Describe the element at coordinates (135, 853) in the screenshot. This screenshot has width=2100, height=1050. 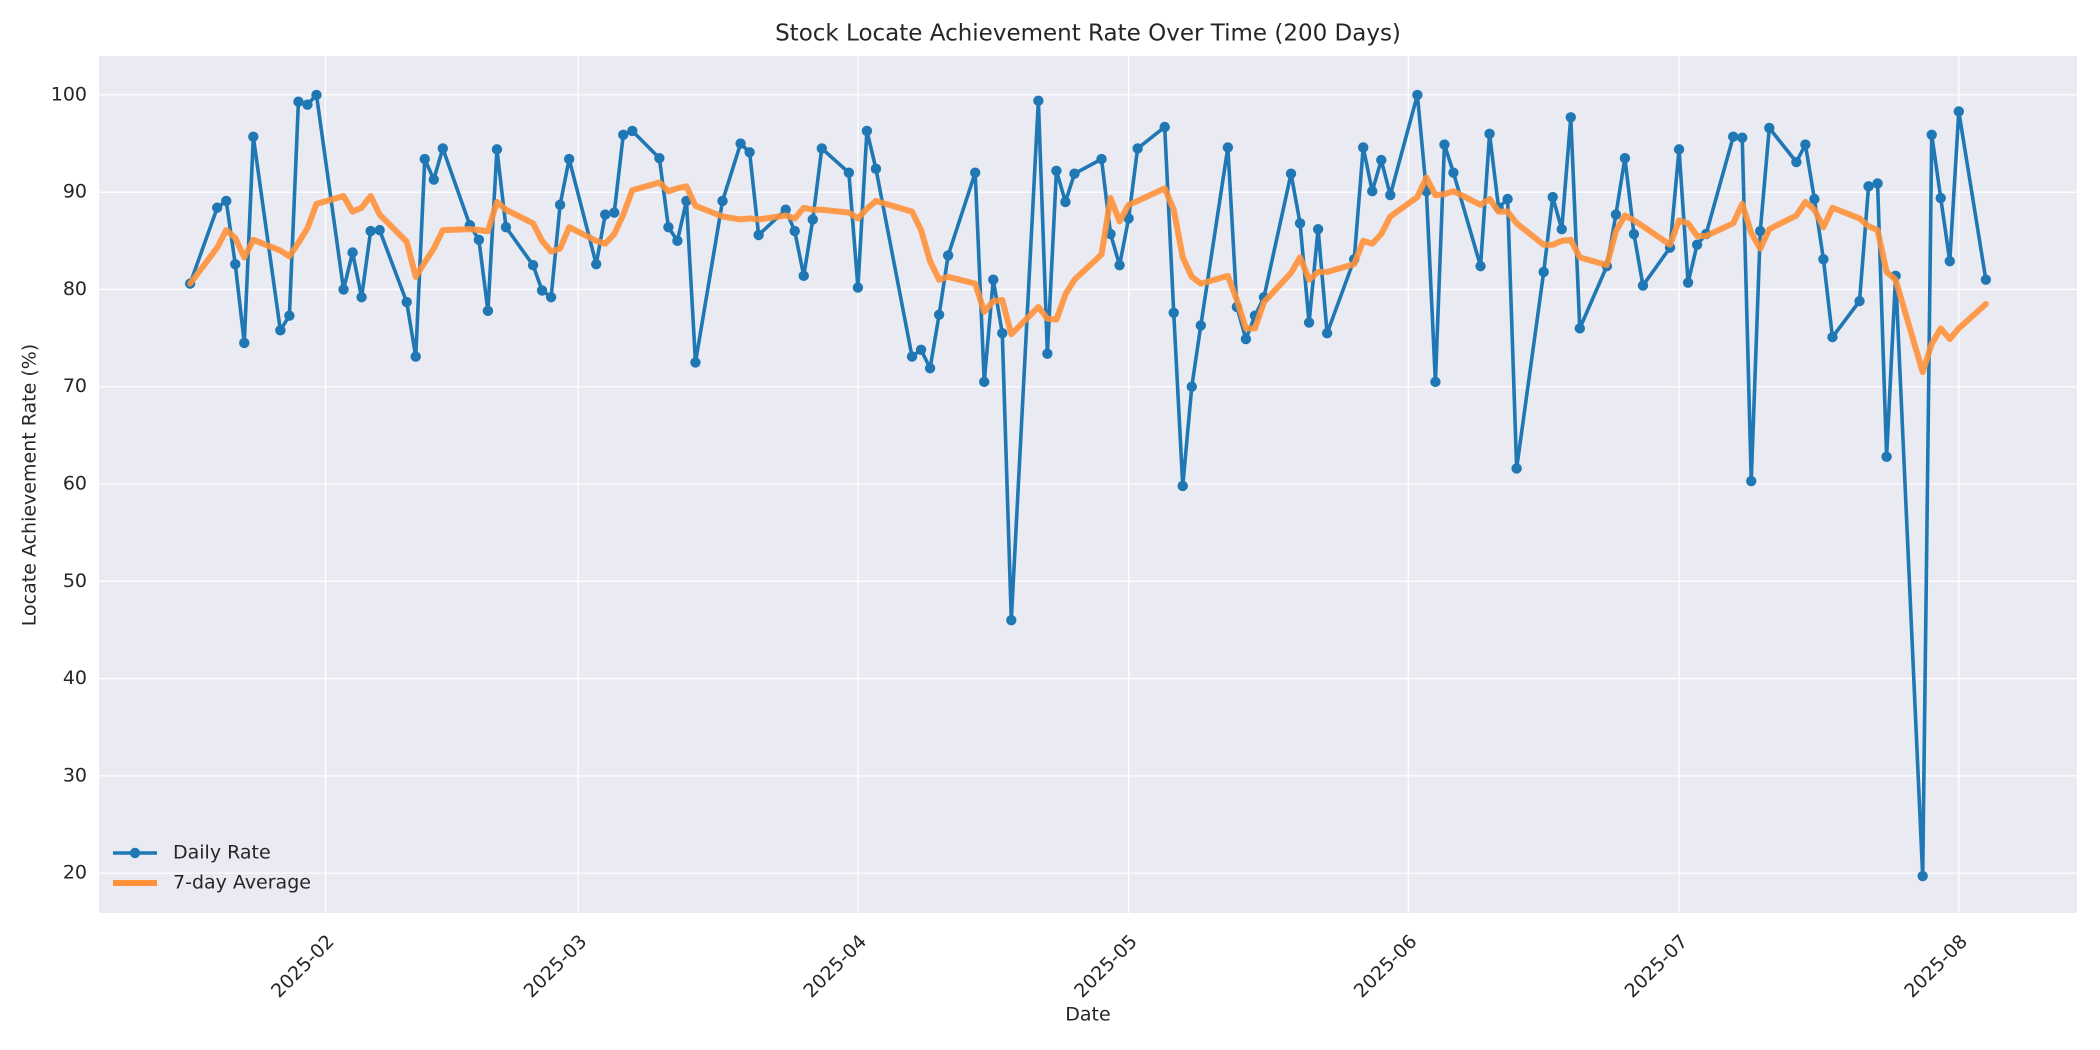
I see `legend-marker` at that location.